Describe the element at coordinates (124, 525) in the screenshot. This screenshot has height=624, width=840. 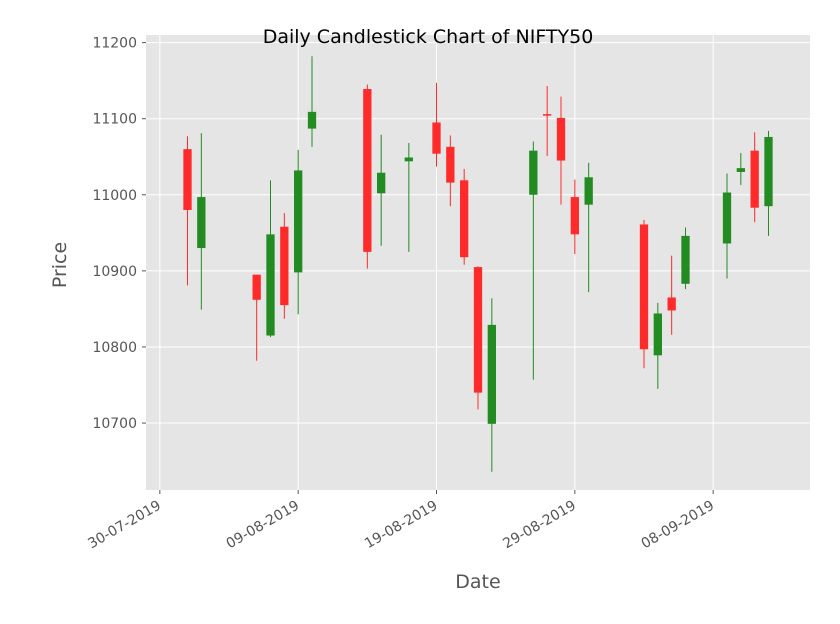
I see `x-tick-label: 30-07-2019` at that location.